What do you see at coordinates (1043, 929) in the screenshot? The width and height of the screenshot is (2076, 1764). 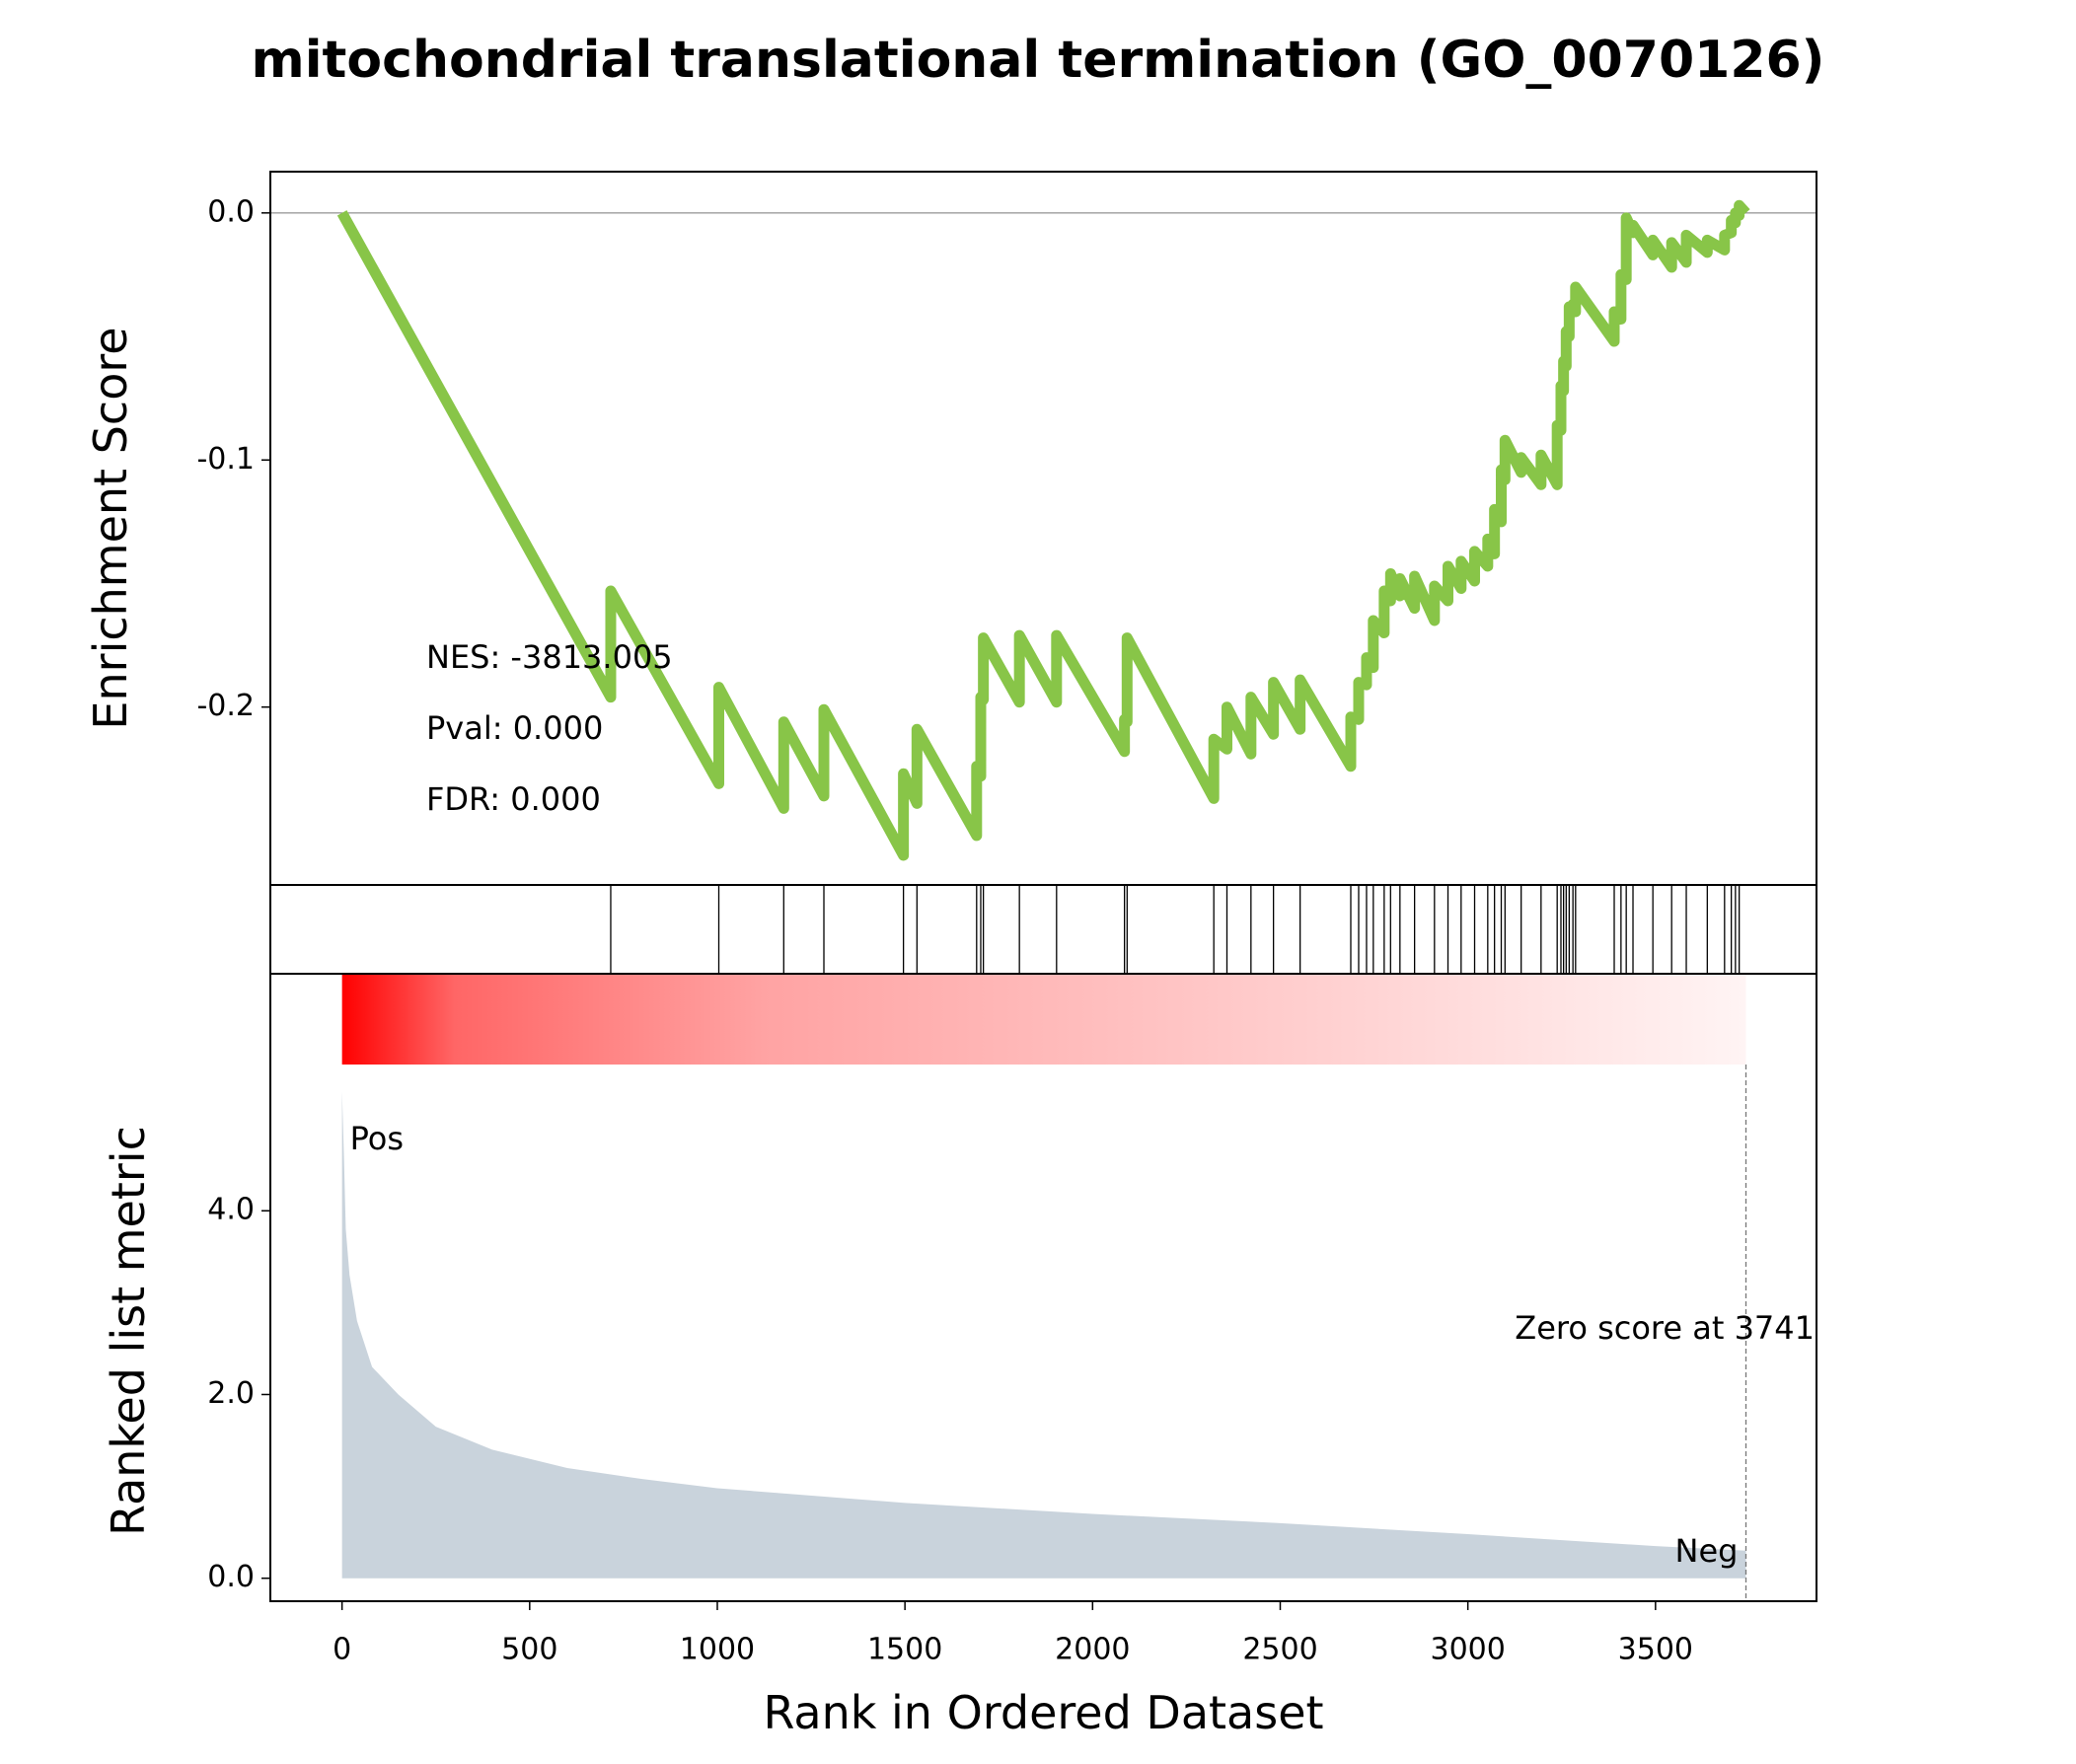 I see `axes-frame` at bounding box center [1043, 929].